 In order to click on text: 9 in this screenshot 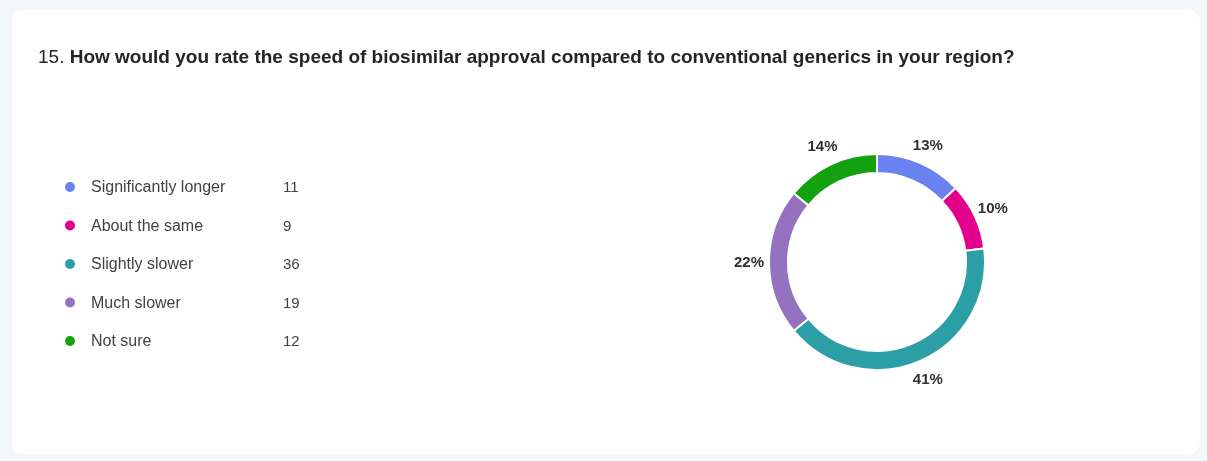, I will do `click(287, 225)`.